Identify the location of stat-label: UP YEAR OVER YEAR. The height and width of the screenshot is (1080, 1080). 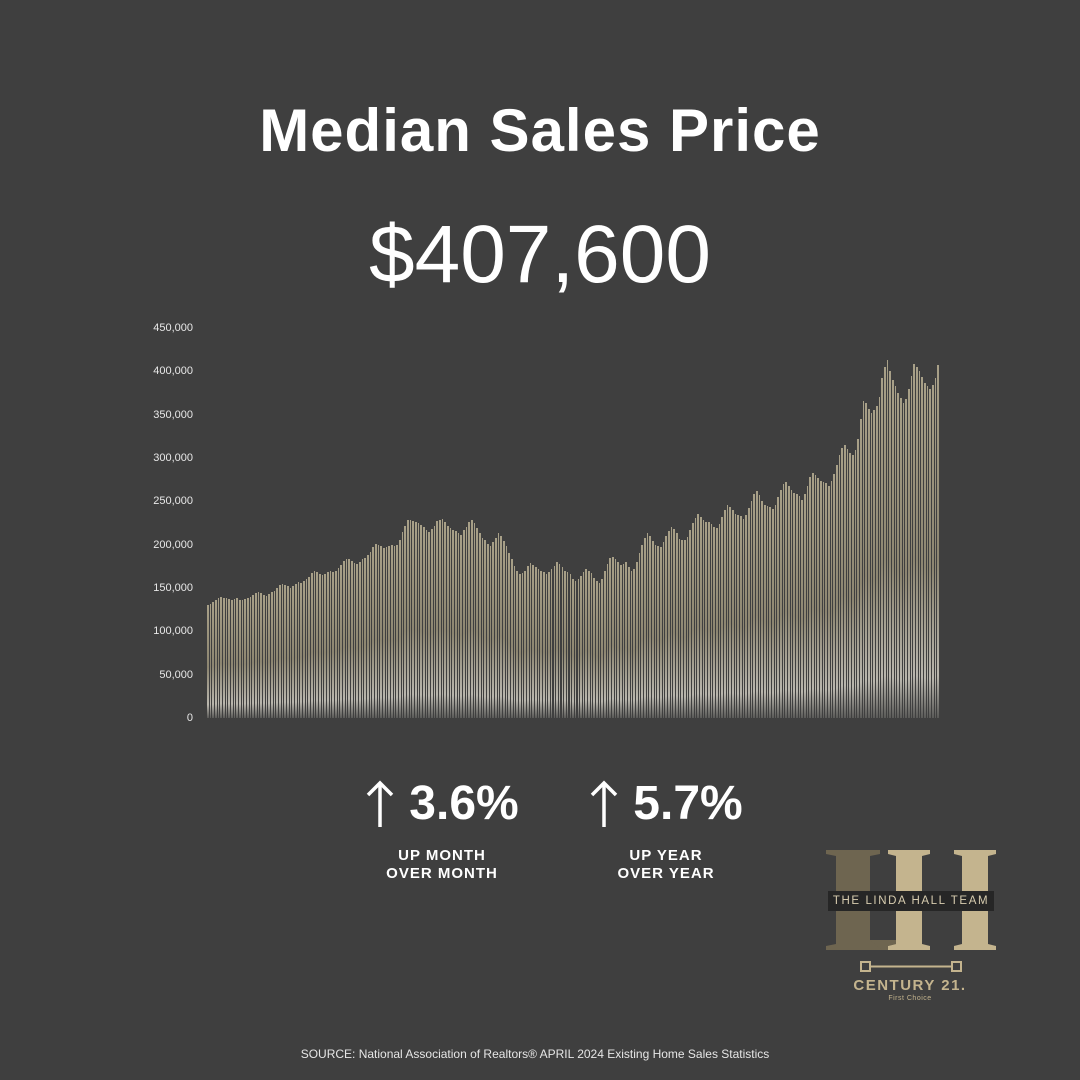
(666, 865).